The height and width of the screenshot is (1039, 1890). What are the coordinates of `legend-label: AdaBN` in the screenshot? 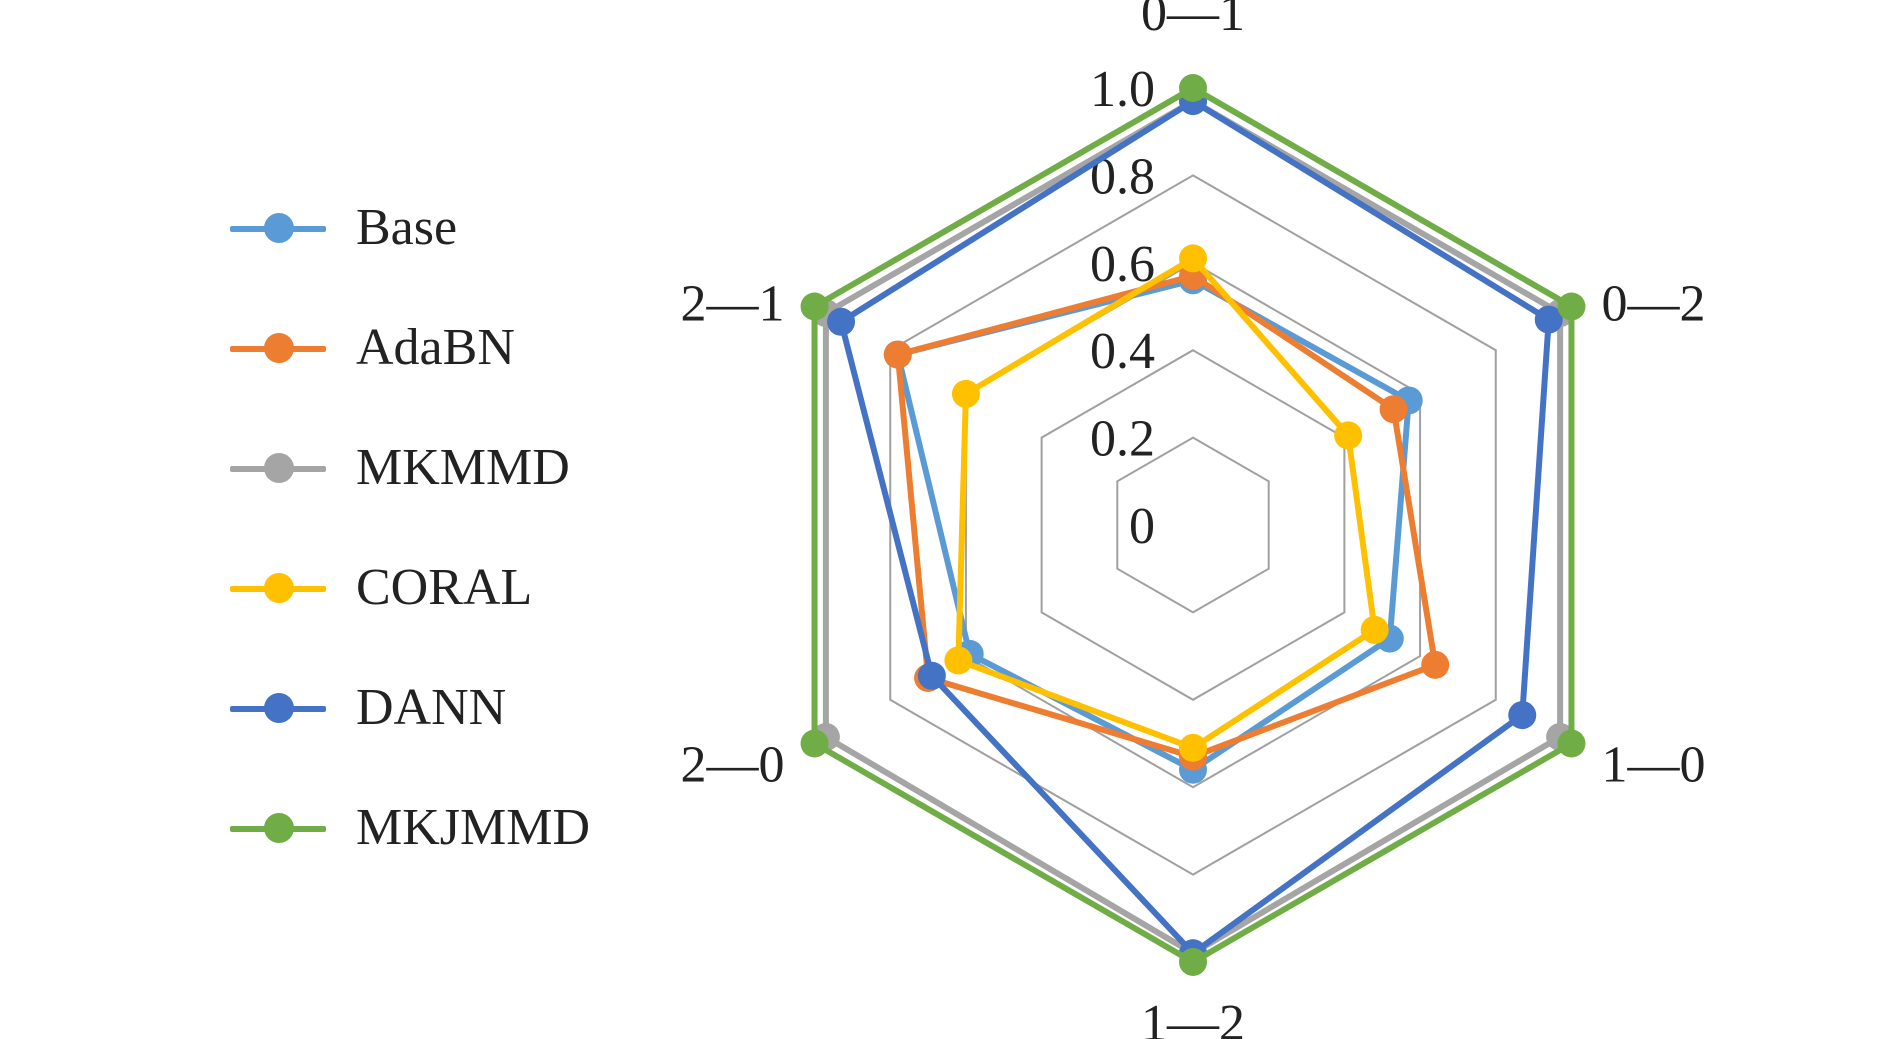 It's located at (435, 347).